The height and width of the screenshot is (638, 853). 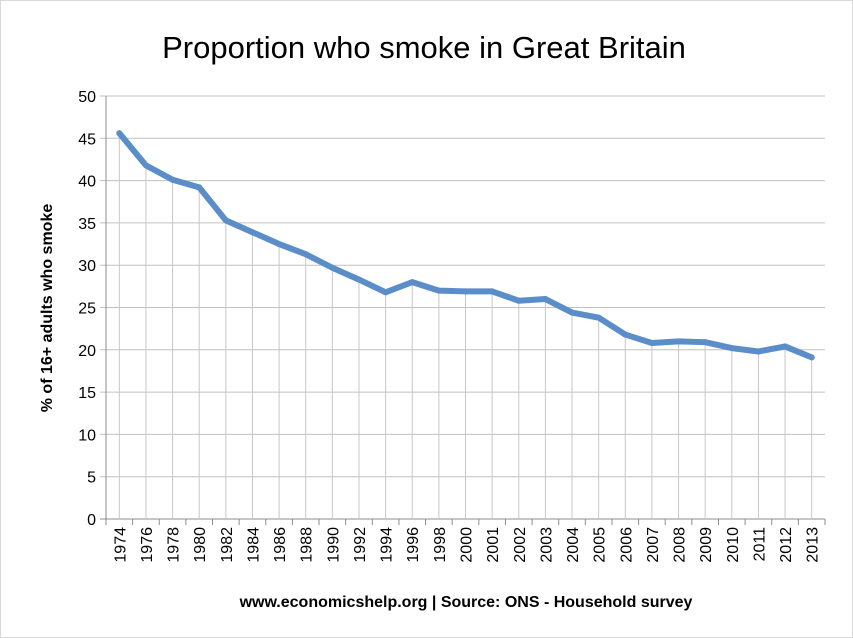 What do you see at coordinates (545, 299) in the screenshot?
I see `data-point-2003` at bounding box center [545, 299].